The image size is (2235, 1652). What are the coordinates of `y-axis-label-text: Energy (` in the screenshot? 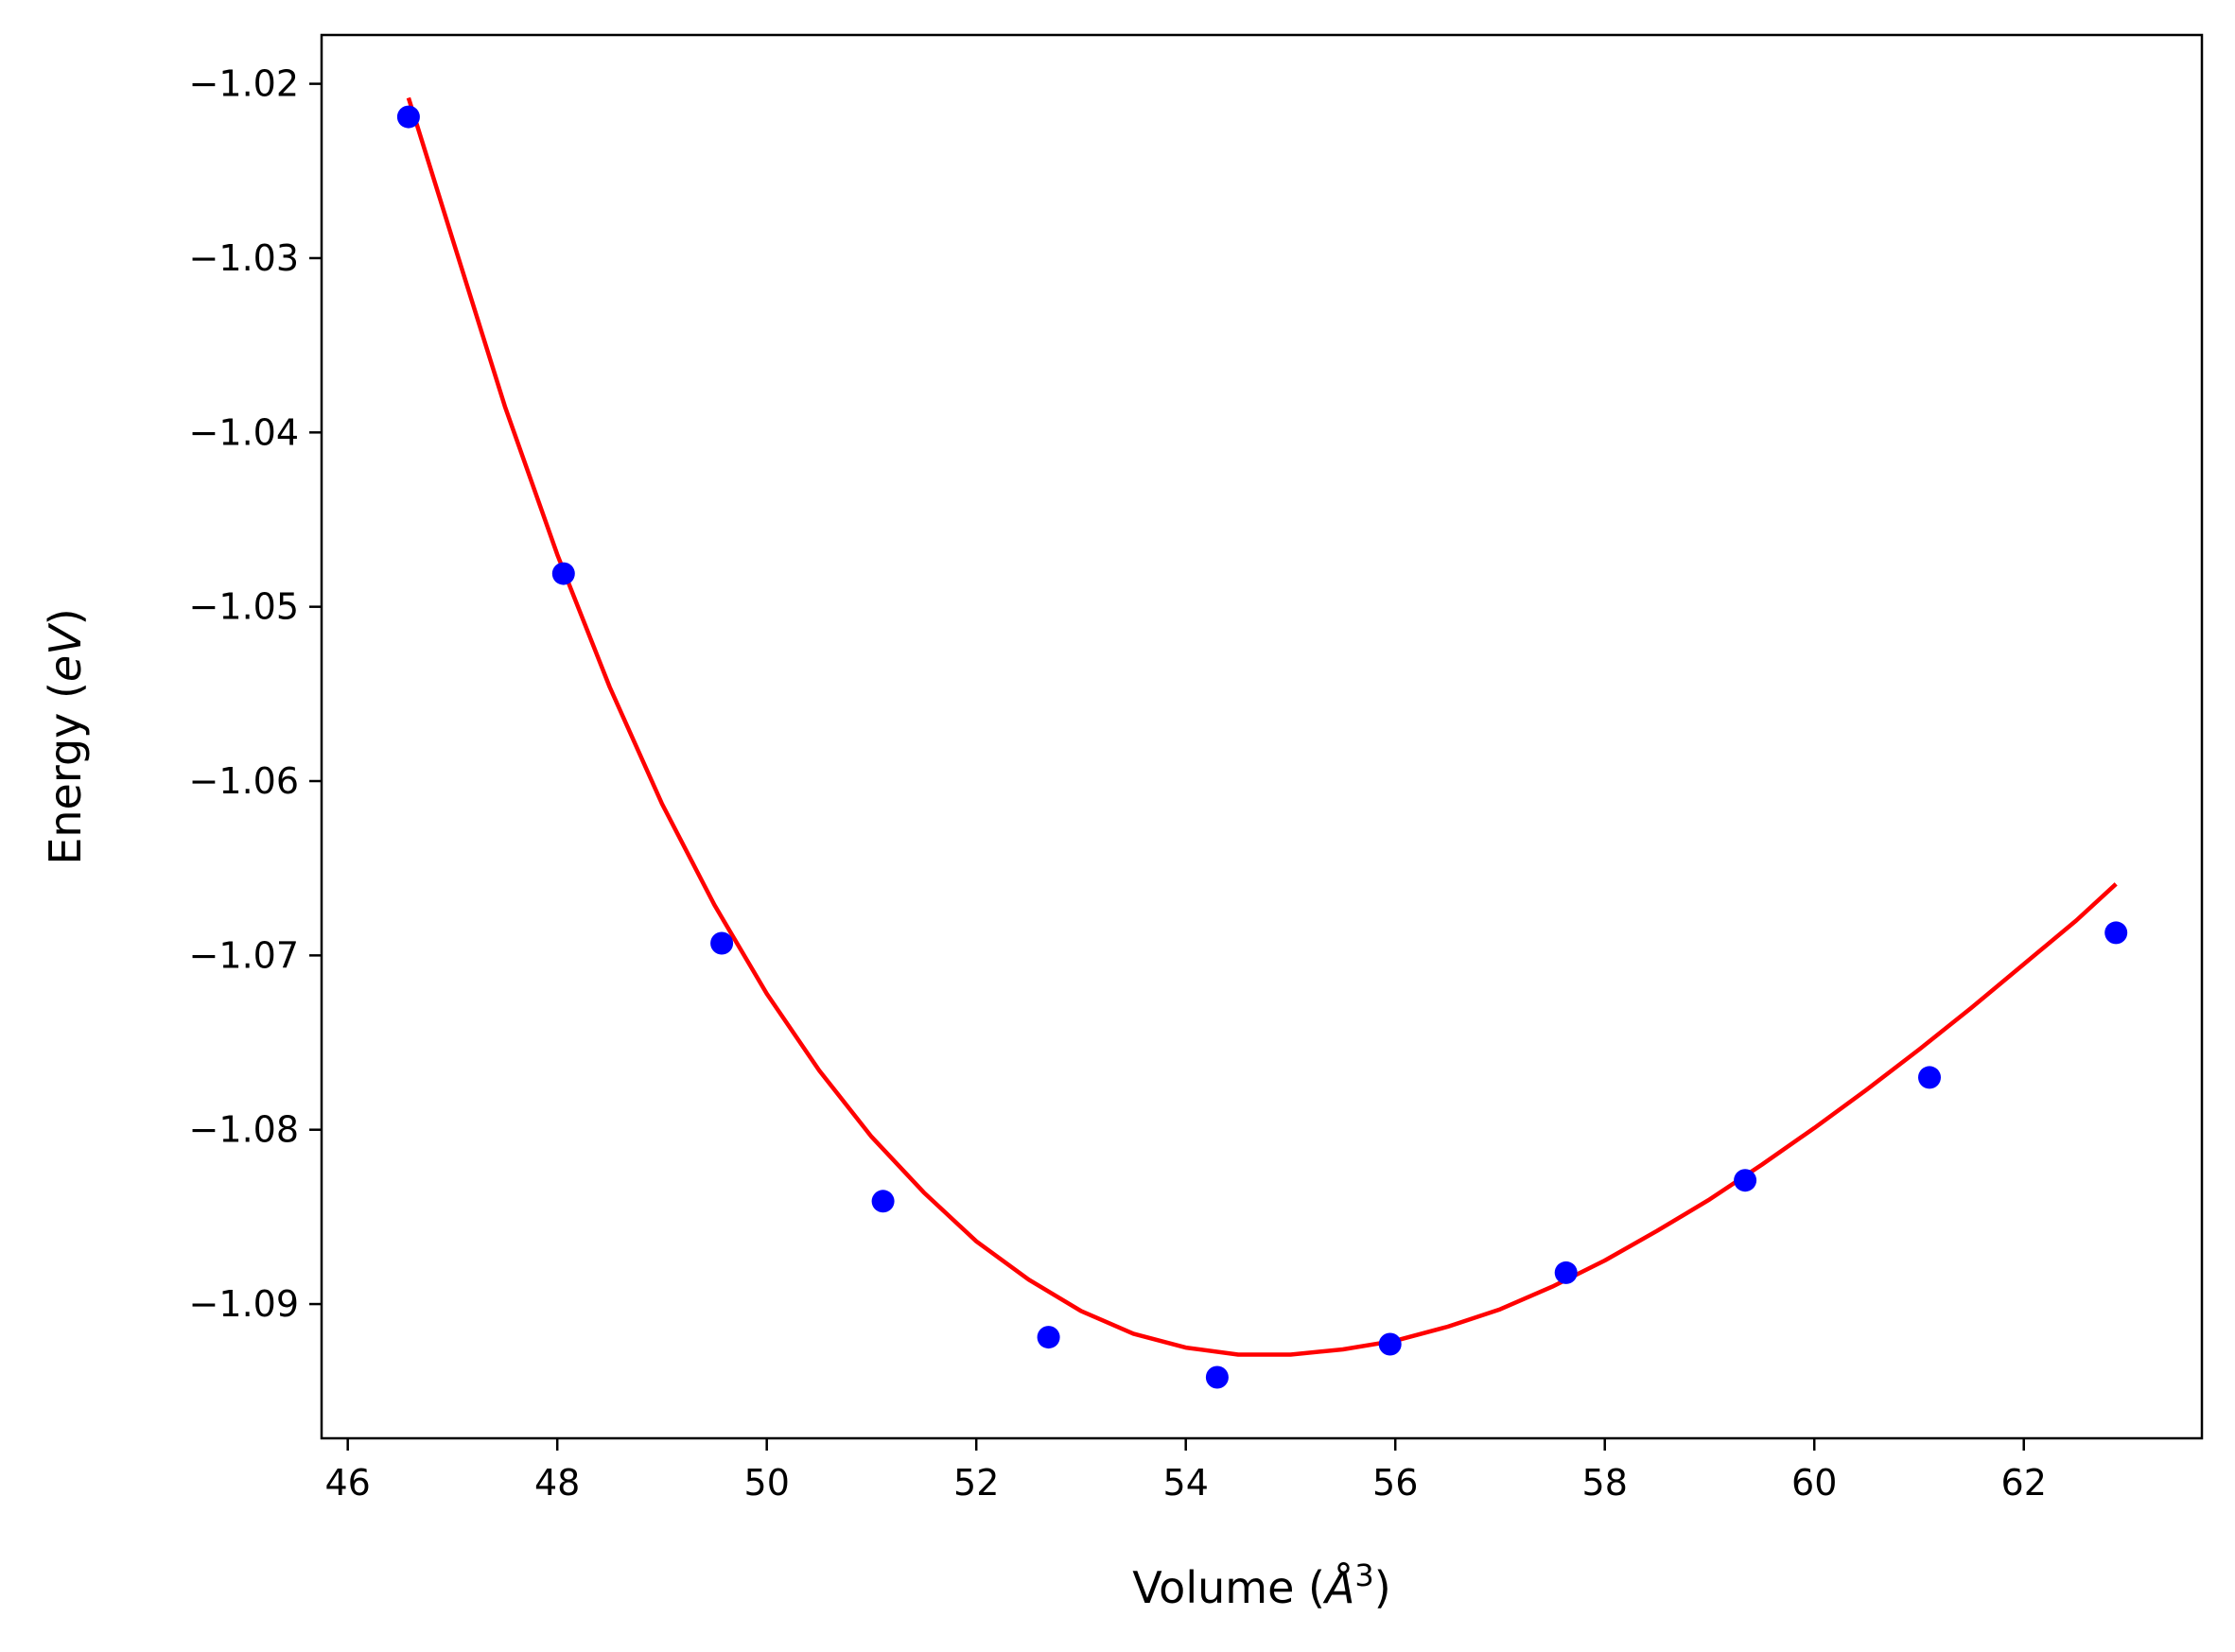 It's located at (65, 774).